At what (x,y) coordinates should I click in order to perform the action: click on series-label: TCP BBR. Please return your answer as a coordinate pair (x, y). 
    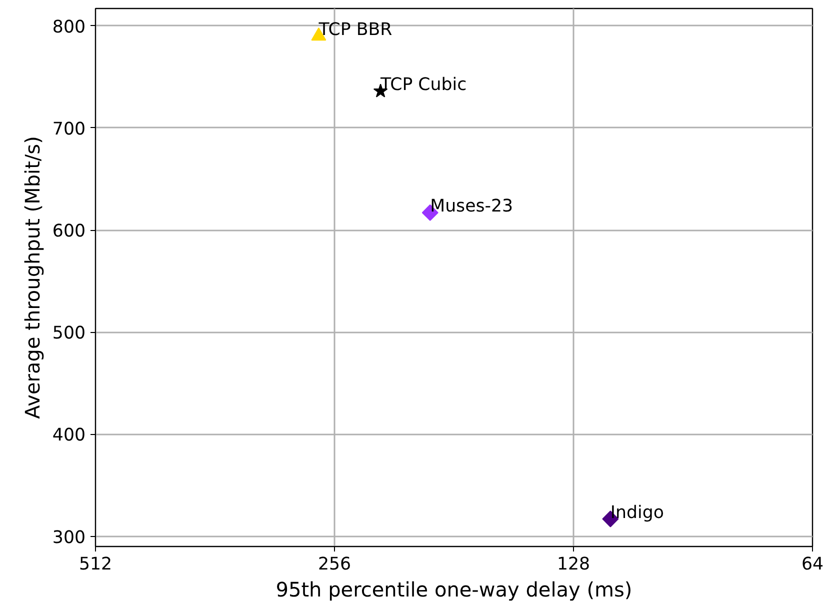
    Looking at the image, I should click on (355, 30).